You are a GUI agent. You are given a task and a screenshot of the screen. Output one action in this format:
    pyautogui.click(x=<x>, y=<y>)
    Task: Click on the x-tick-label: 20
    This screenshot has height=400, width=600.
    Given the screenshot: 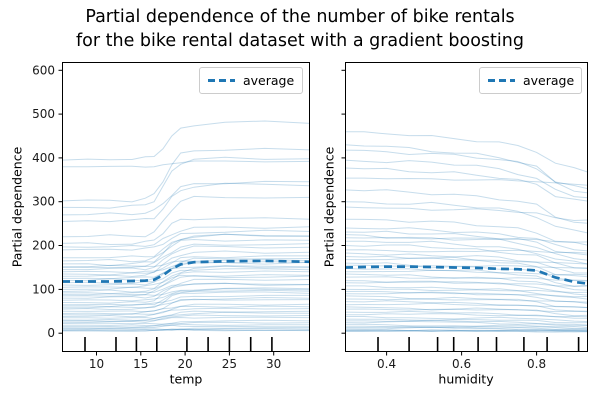 What is the action you would take?
    pyautogui.click(x=184, y=364)
    